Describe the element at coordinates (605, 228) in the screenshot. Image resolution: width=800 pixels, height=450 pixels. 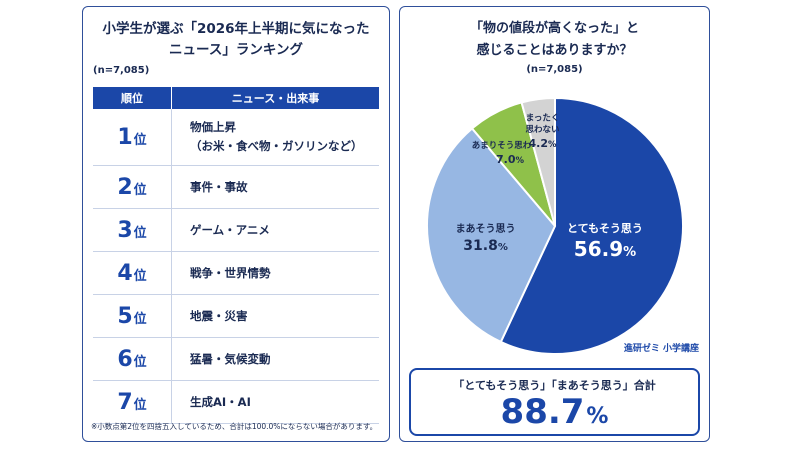
I see `pie-slice-label: とてもそう思う` at that location.